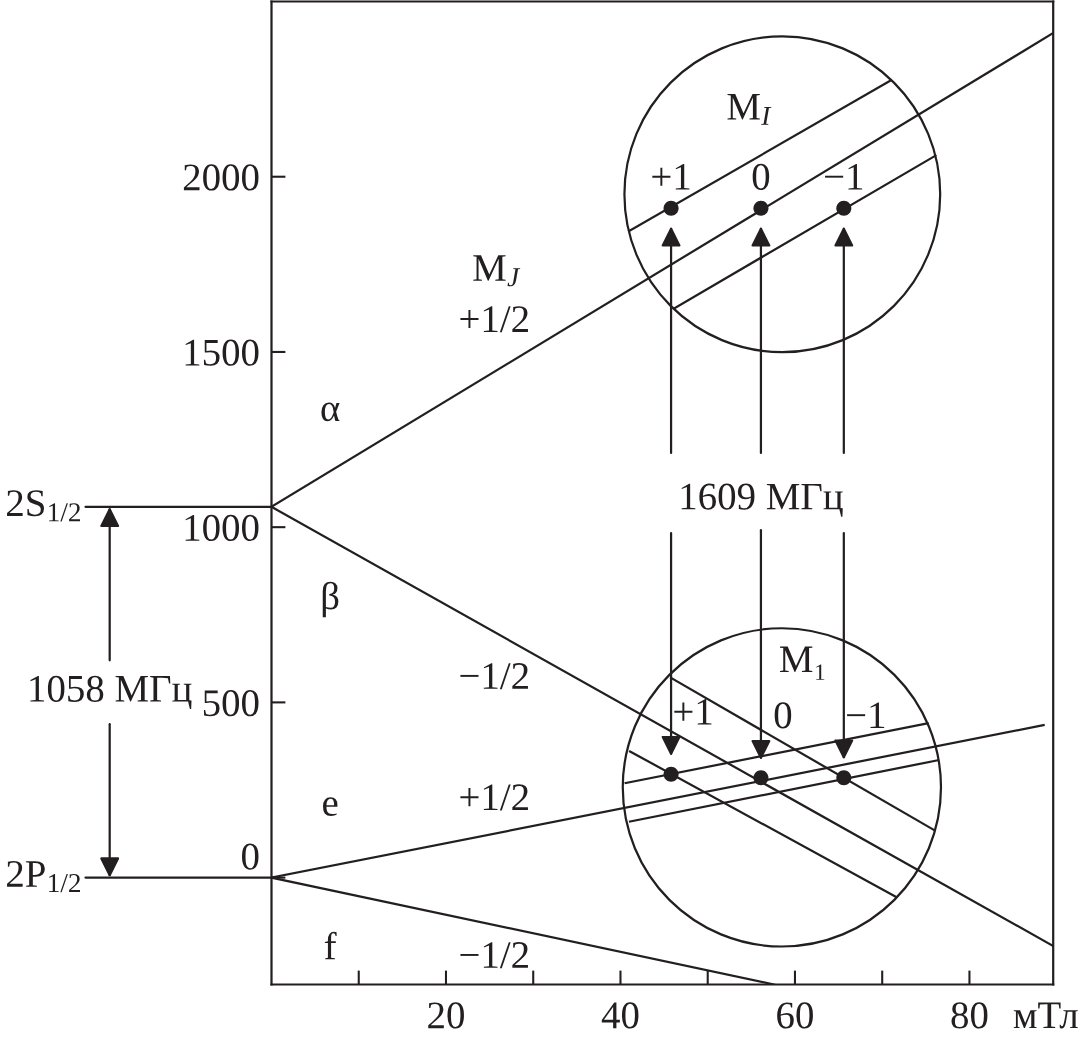  I want to click on annotation: M$_{J}$, so click(497, 271).